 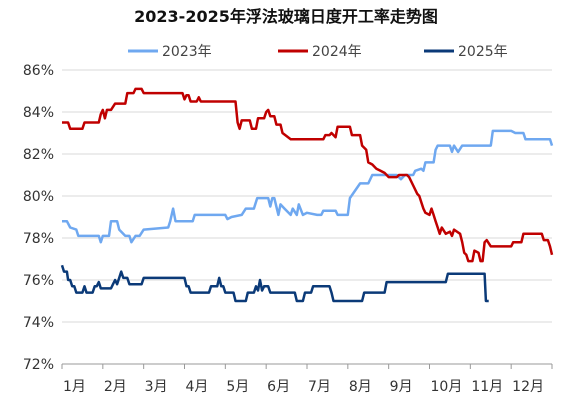 I want to click on legend-label-2: 2024年, so click(x=337, y=52).